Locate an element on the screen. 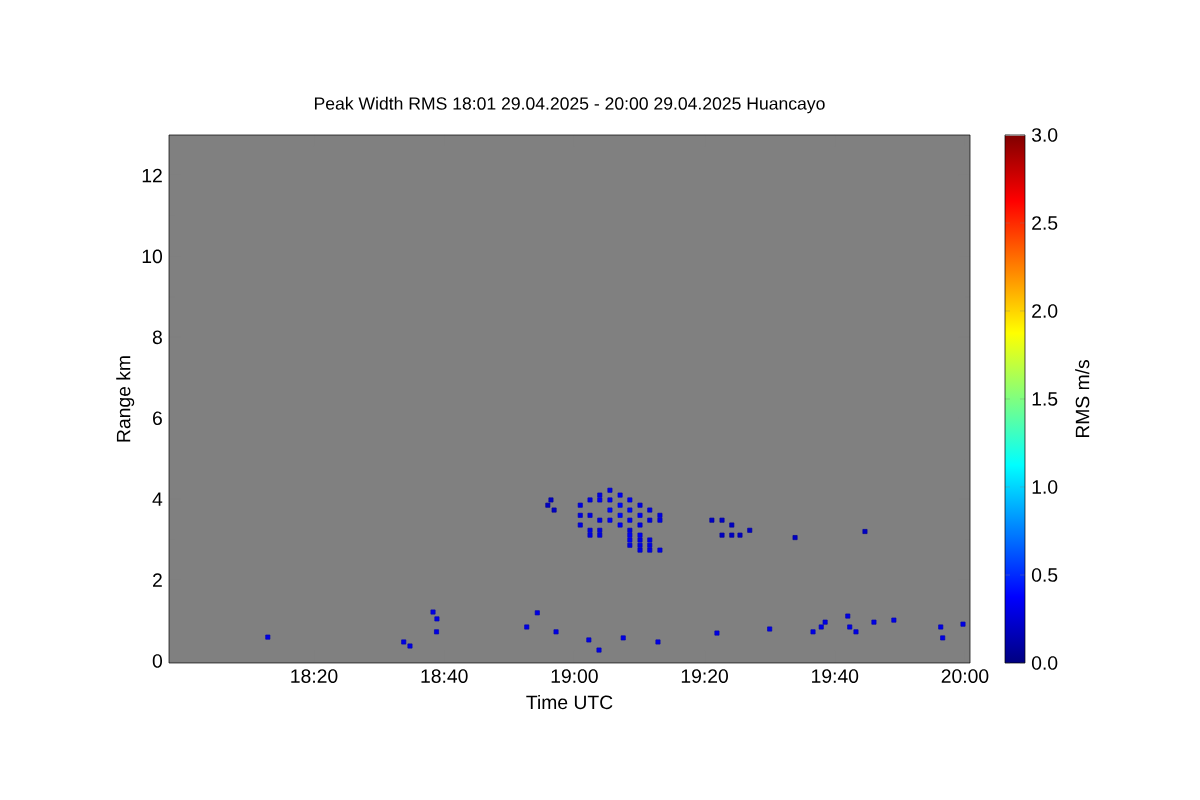  color-bar-label: 1.5 is located at coordinates (1045, 399).